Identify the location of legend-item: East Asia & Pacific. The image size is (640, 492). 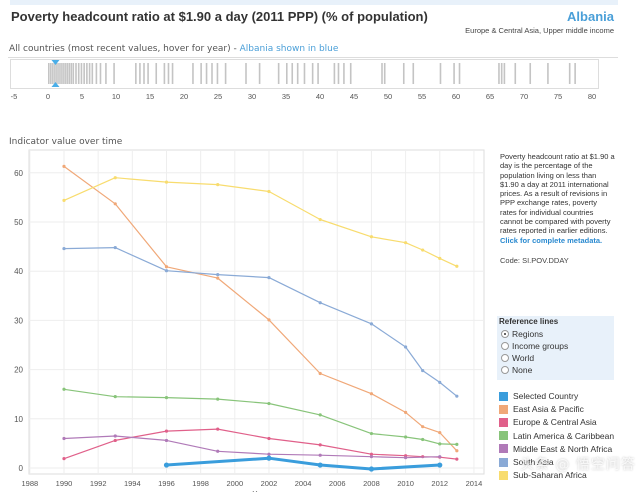
(541, 409).